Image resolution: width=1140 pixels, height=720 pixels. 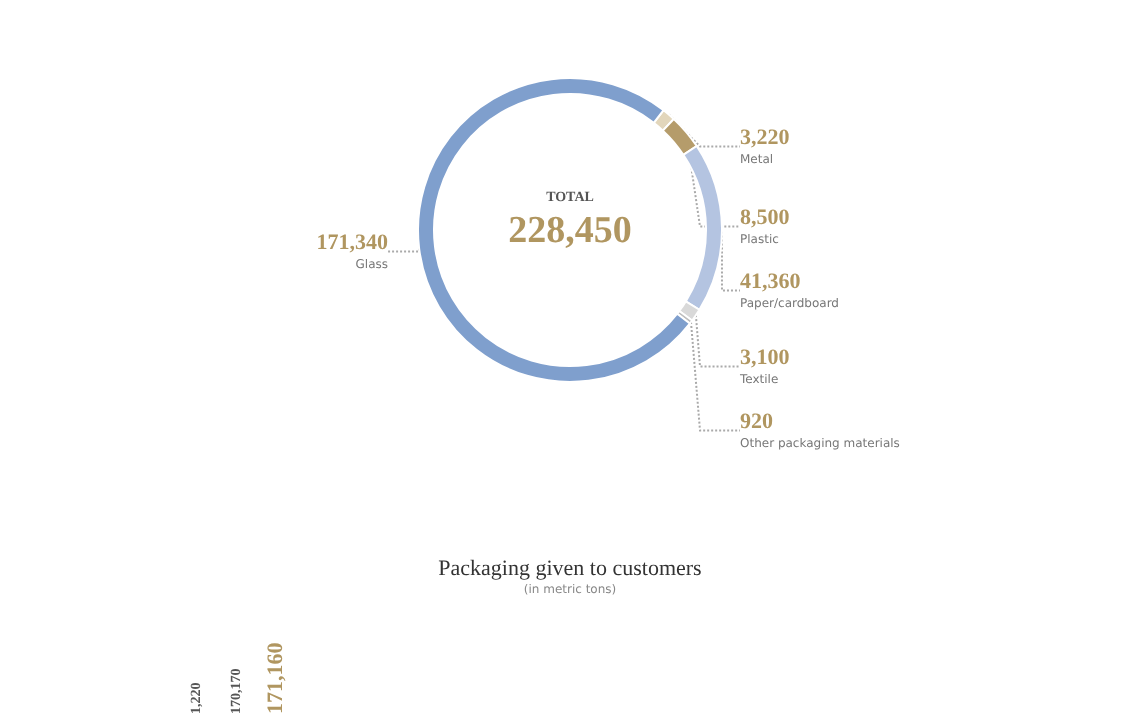 I want to click on data-label: 3,100, so click(x=765, y=358).